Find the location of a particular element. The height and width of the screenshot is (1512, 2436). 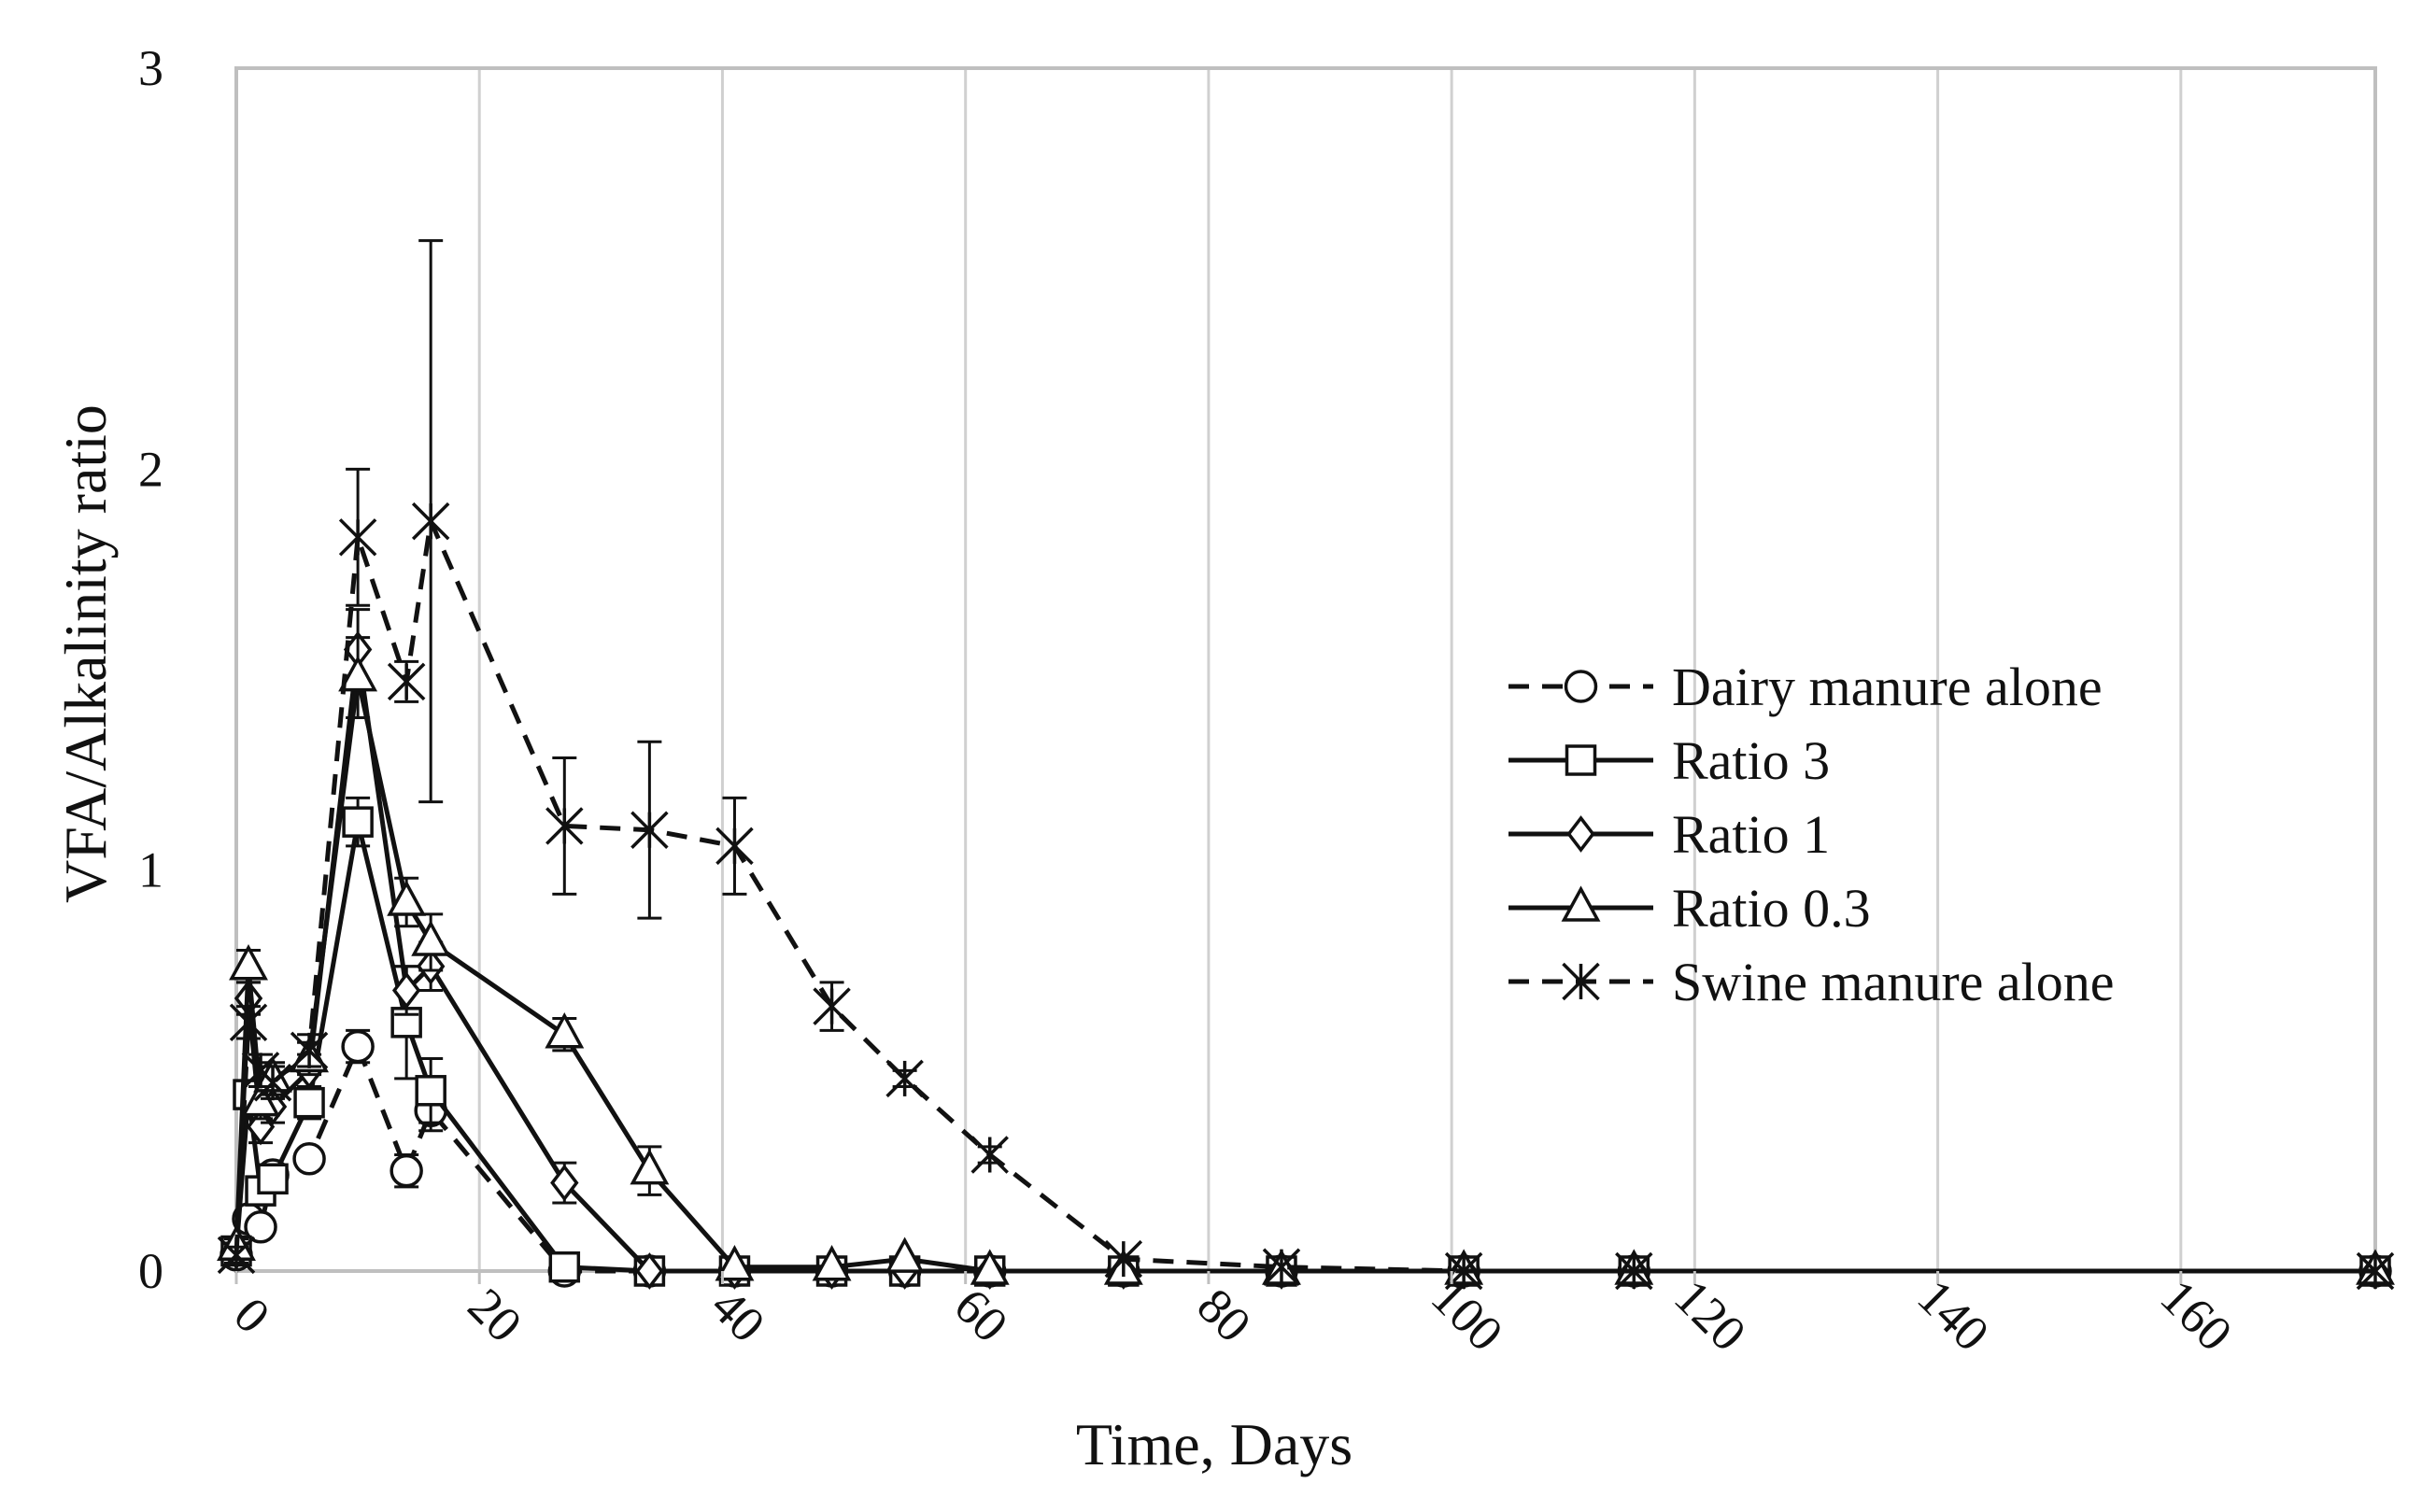

legend-label: Swine manure alone is located at coordinates (1894, 982).